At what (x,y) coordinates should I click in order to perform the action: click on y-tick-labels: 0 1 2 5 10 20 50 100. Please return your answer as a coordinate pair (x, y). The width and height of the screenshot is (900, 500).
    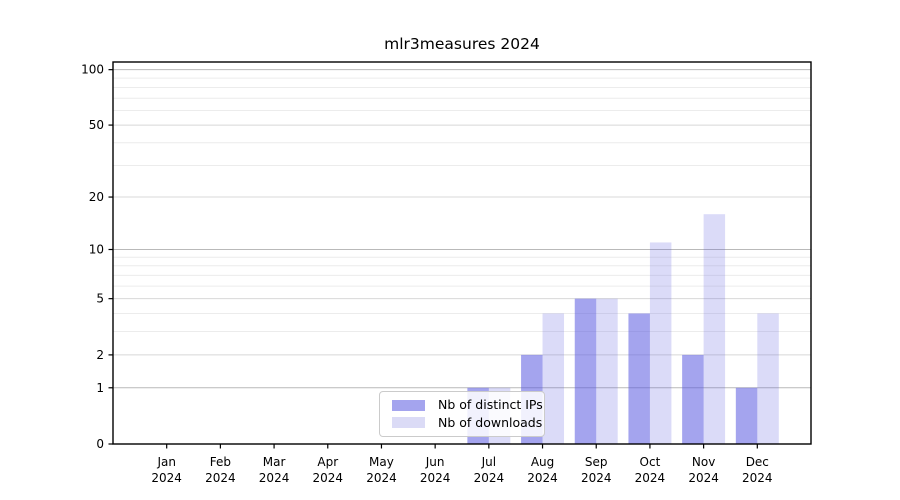
    Looking at the image, I should click on (92, 257).